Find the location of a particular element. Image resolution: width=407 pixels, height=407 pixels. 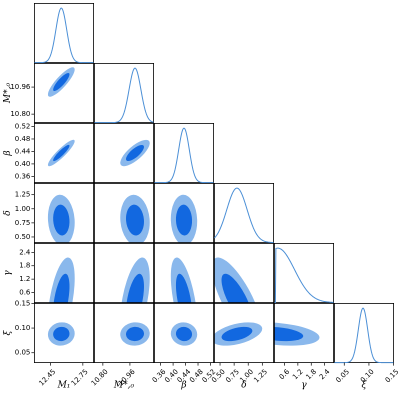

marginal-panel-delta is located at coordinates (243, 213).